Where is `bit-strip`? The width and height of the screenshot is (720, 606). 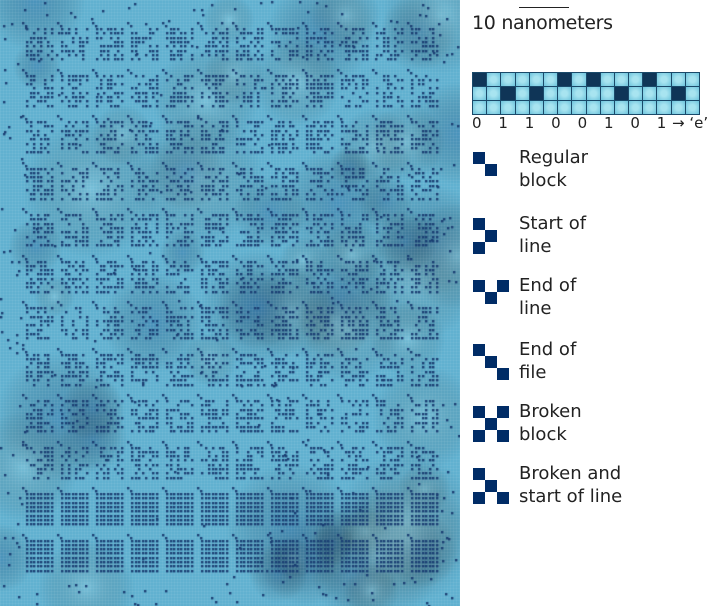
bit-strip is located at coordinates (586, 93).